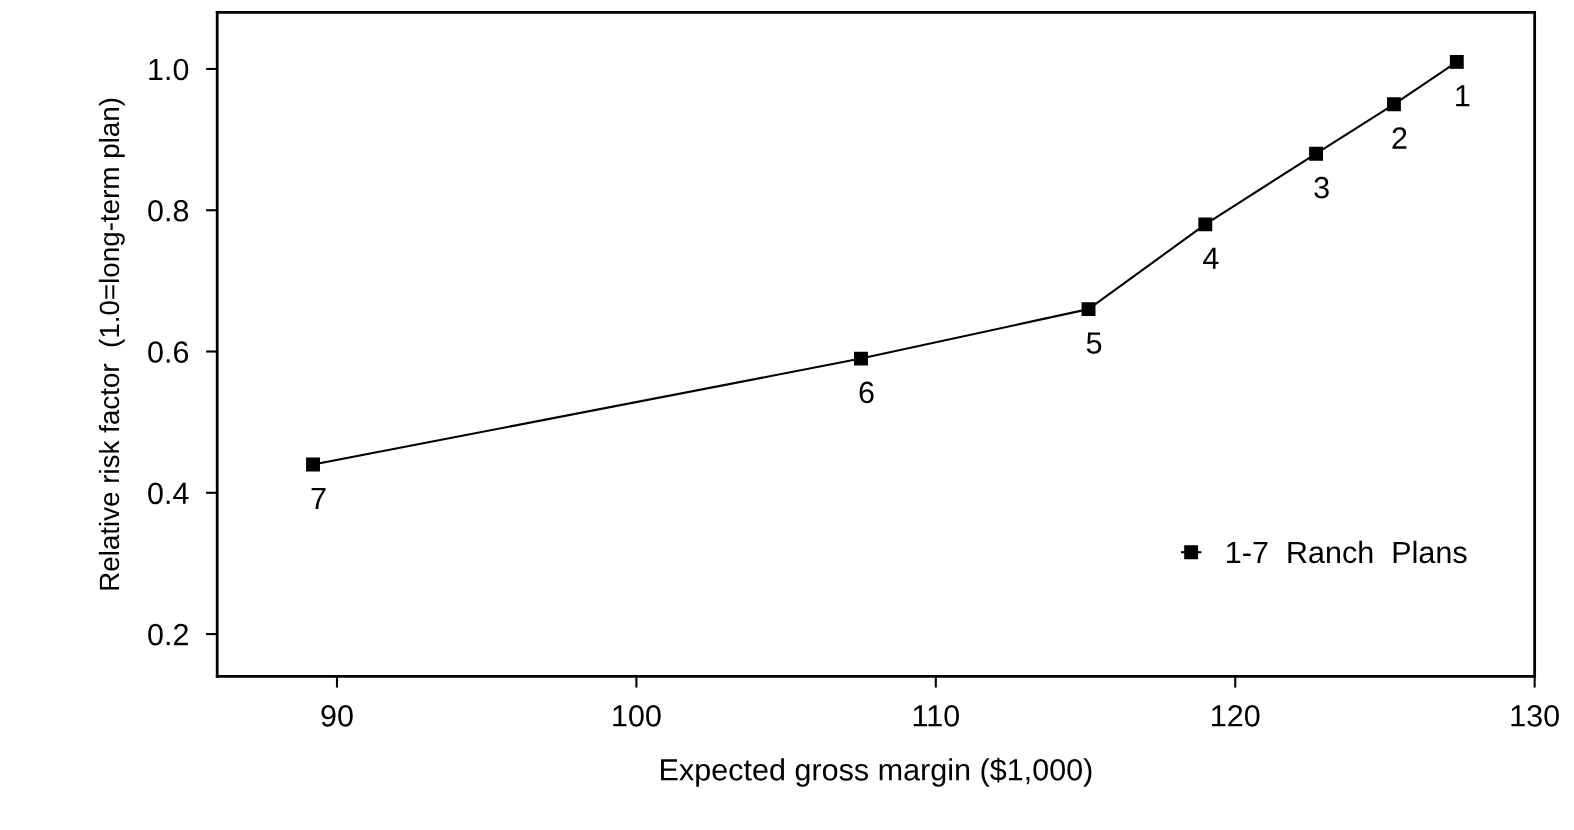  I want to click on x-axis-title: Expected gross margin ($1,000), so click(876, 772).